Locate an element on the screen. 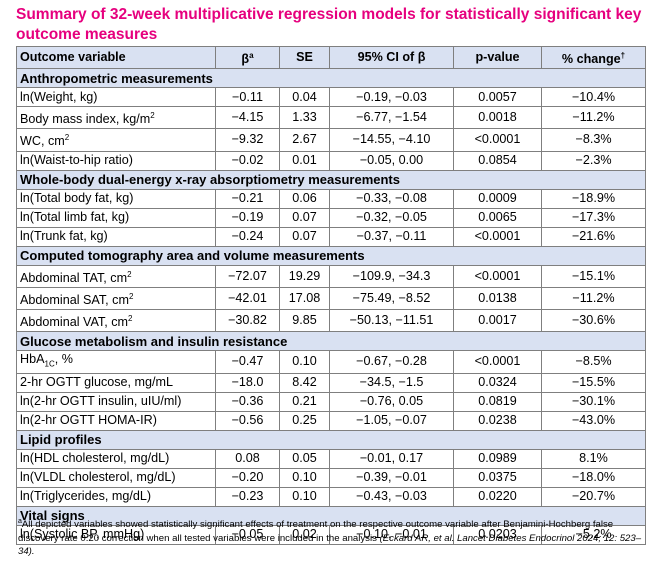 This screenshot has height=570, width=662. cell-beta: −18.0 is located at coordinates (247, 382).